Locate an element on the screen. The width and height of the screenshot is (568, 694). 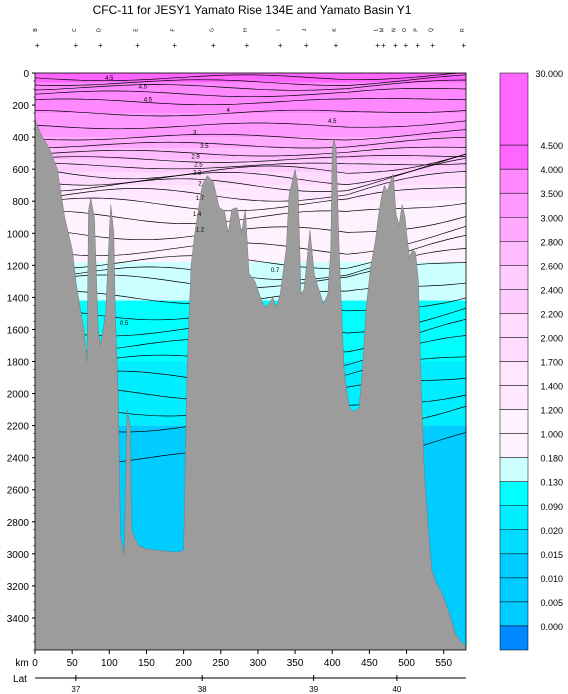
x-tick-label: 450 is located at coordinates (369, 663).